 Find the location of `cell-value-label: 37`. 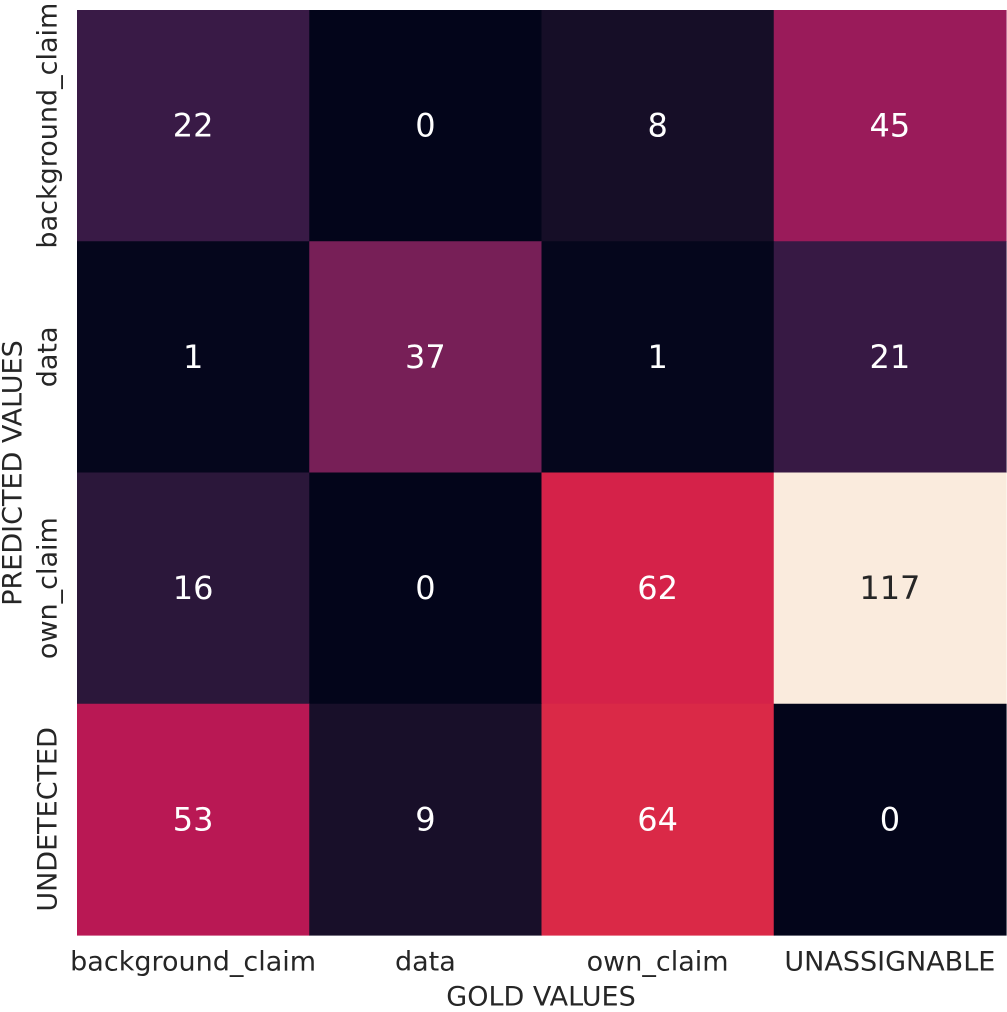

cell-value-label: 37 is located at coordinates (425, 357).